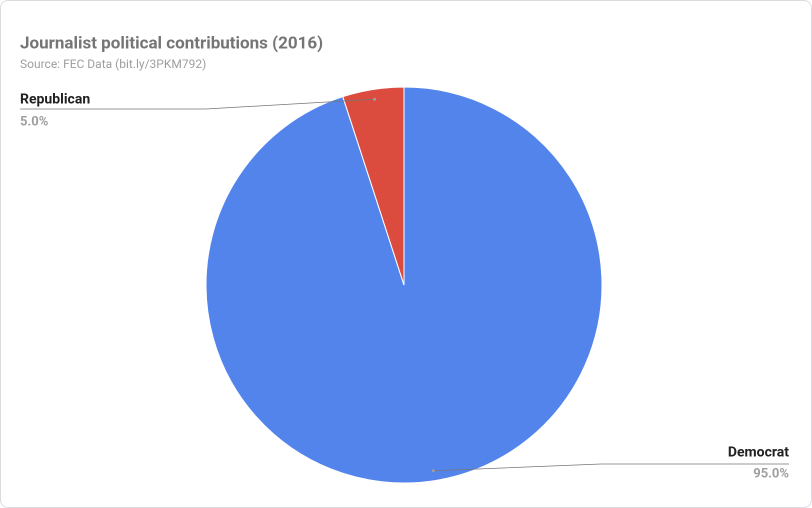  I want to click on pie-slice, so click(373, 186).